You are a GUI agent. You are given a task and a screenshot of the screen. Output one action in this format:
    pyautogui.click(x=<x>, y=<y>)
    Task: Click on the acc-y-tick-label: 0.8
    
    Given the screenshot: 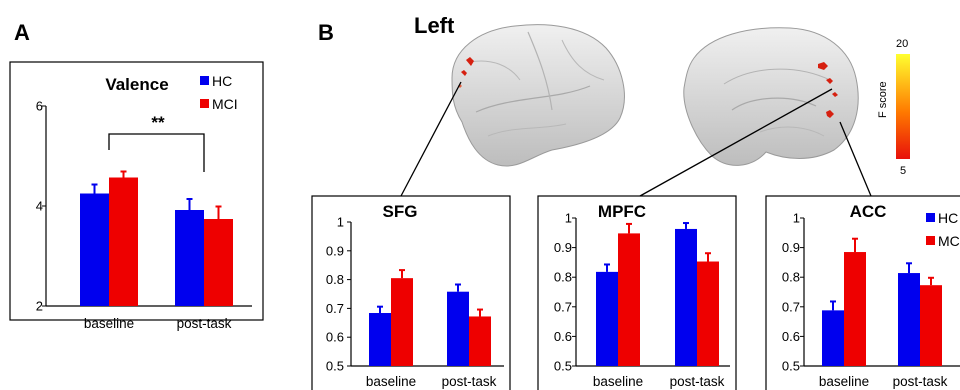 What is the action you would take?
    pyautogui.click(x=791, y=277)
    